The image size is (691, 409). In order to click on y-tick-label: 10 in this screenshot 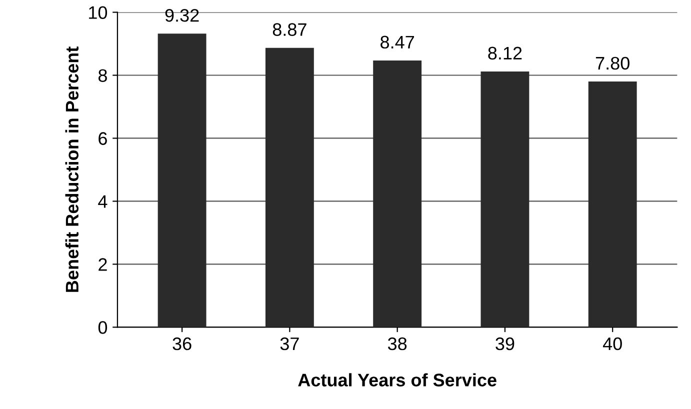, I will do `click(98, 12)`.